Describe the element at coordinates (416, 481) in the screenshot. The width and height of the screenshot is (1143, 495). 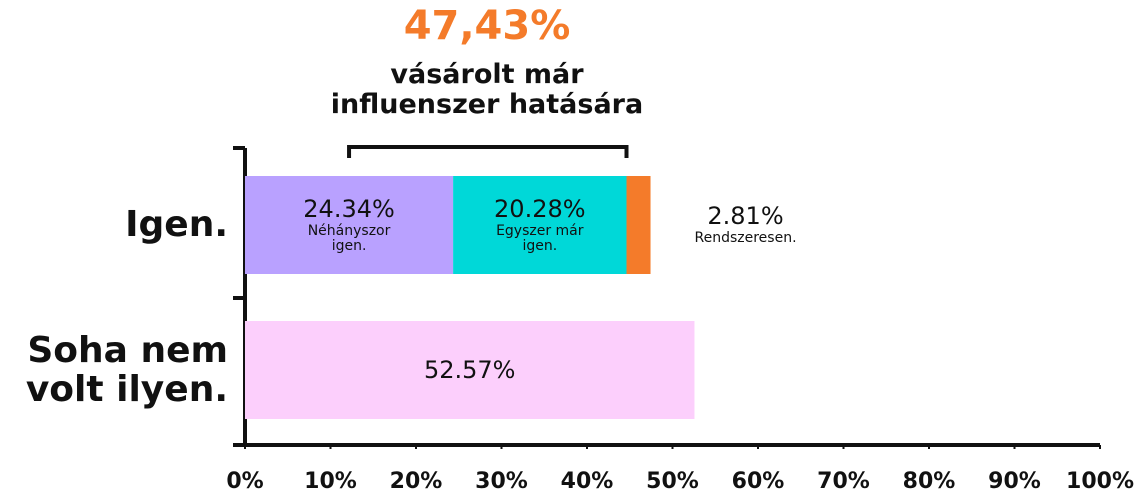
I see `x-tick-label: 20%` at that location.